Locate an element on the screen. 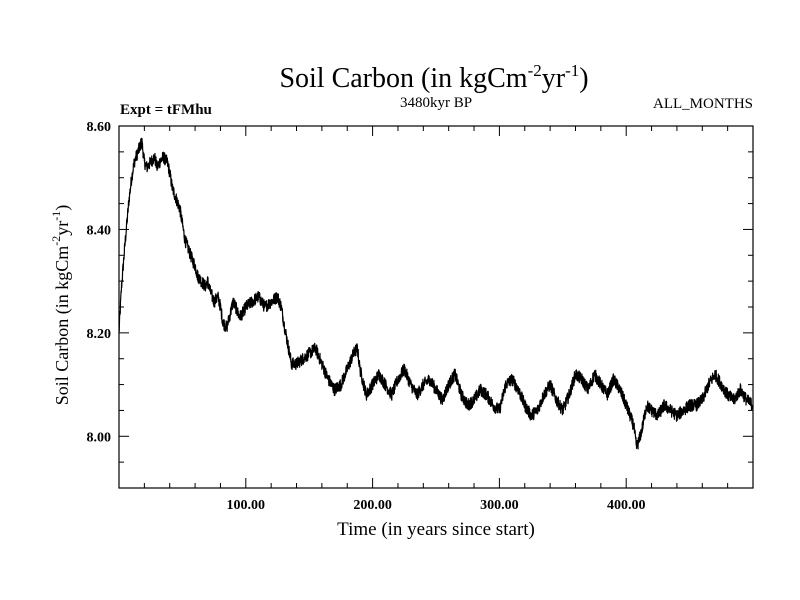 The height and width of the screenshot is (600, 800). experiment-label: Expt = tFMhu is located at coordinates (166, 110).